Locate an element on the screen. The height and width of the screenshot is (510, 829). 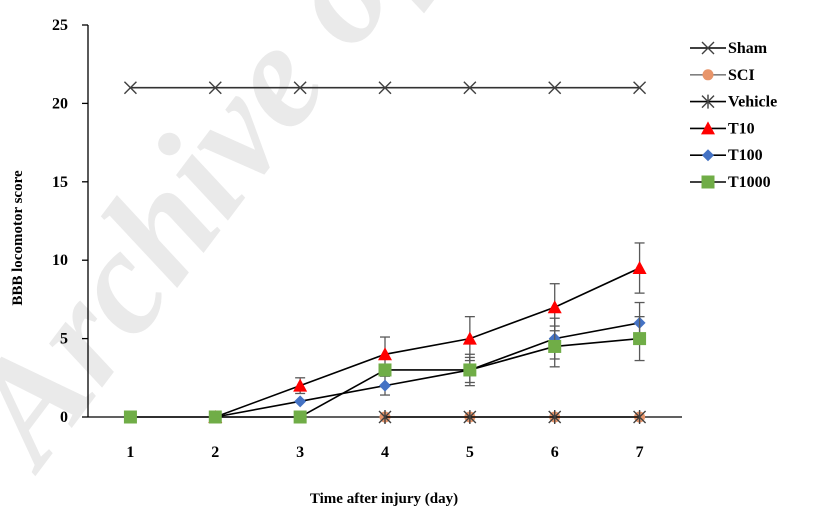
legend-item-t100: T100 is located at coordinates (726, 155).